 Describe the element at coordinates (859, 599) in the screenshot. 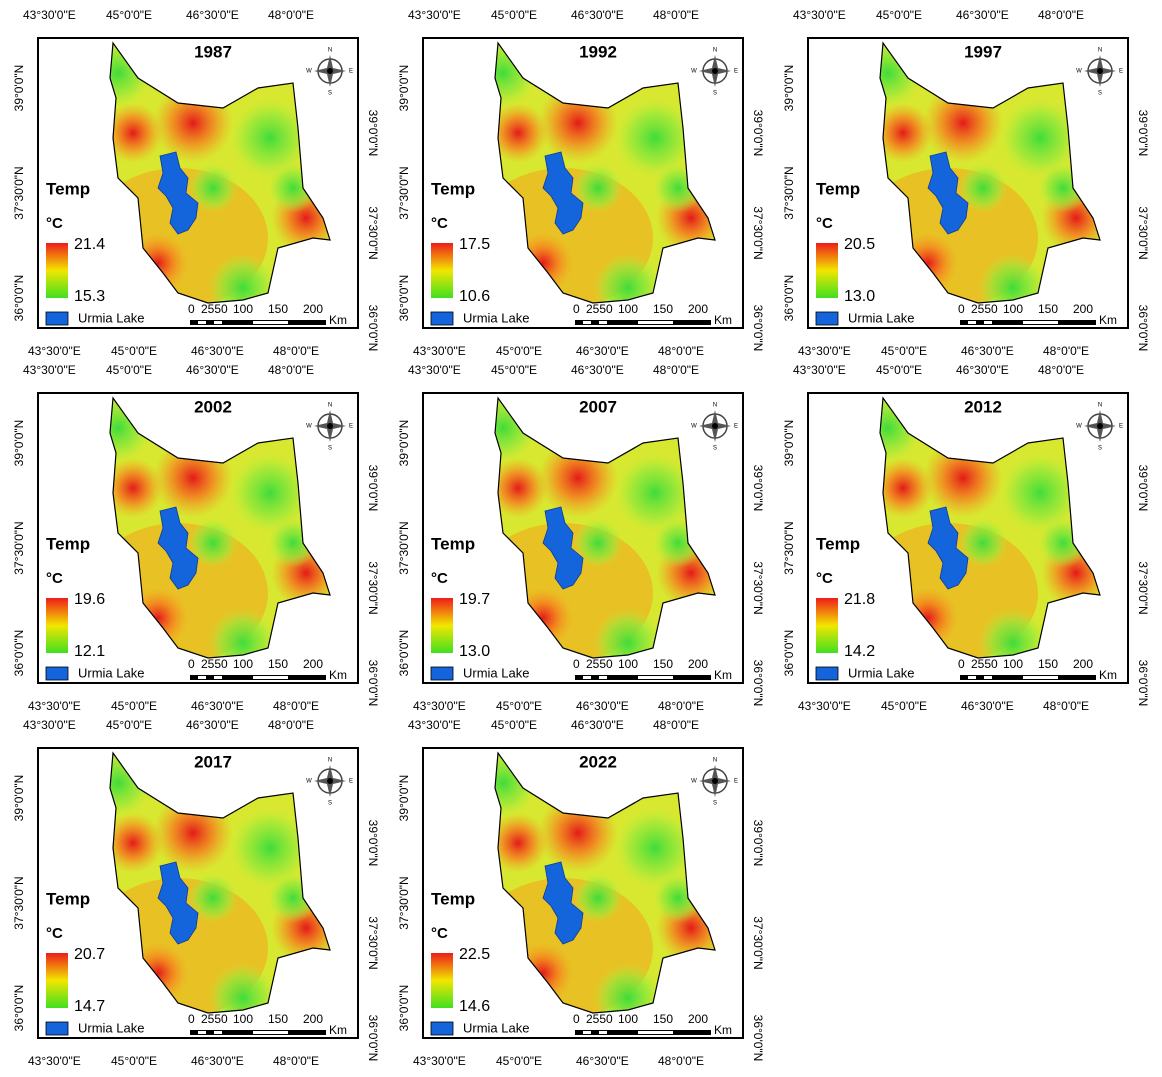

I see `legend-max: 21.8` at that location.